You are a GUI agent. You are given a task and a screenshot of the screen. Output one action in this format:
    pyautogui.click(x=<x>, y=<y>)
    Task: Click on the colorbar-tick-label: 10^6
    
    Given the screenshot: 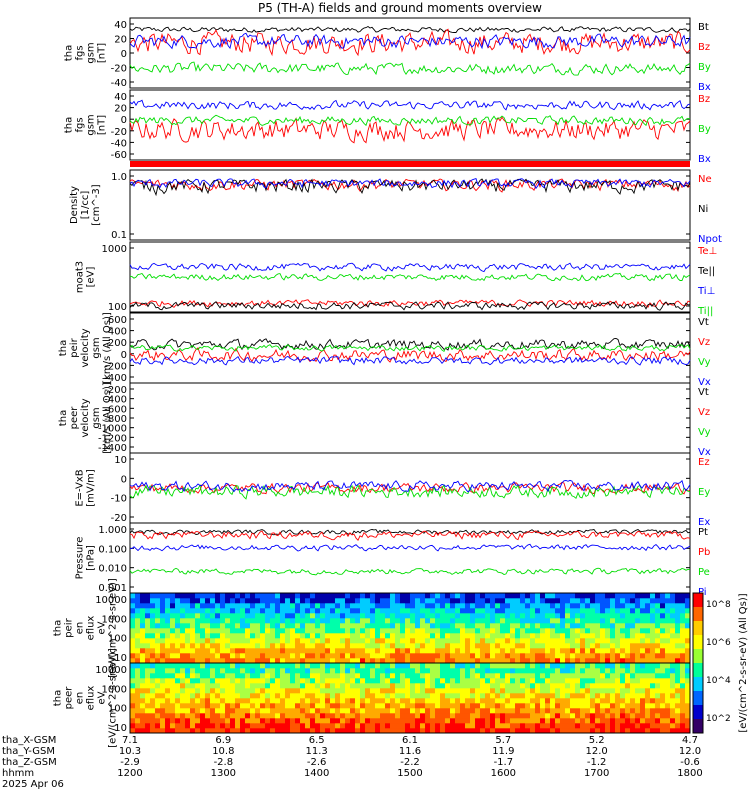 What is the action you would take?
    pyautogui.click(x=718, y=643)
    